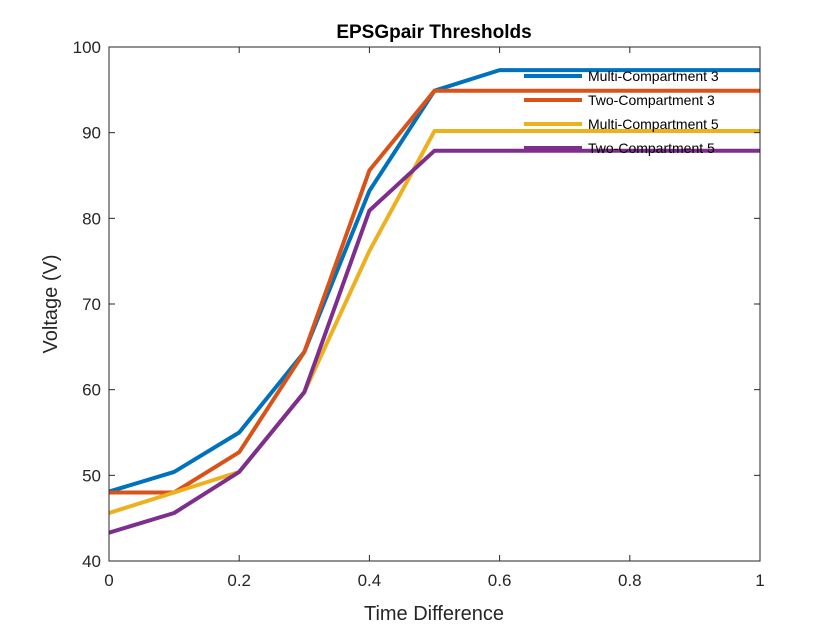  I want to click on x-axis-label: Time Difference, so click(434, 614).